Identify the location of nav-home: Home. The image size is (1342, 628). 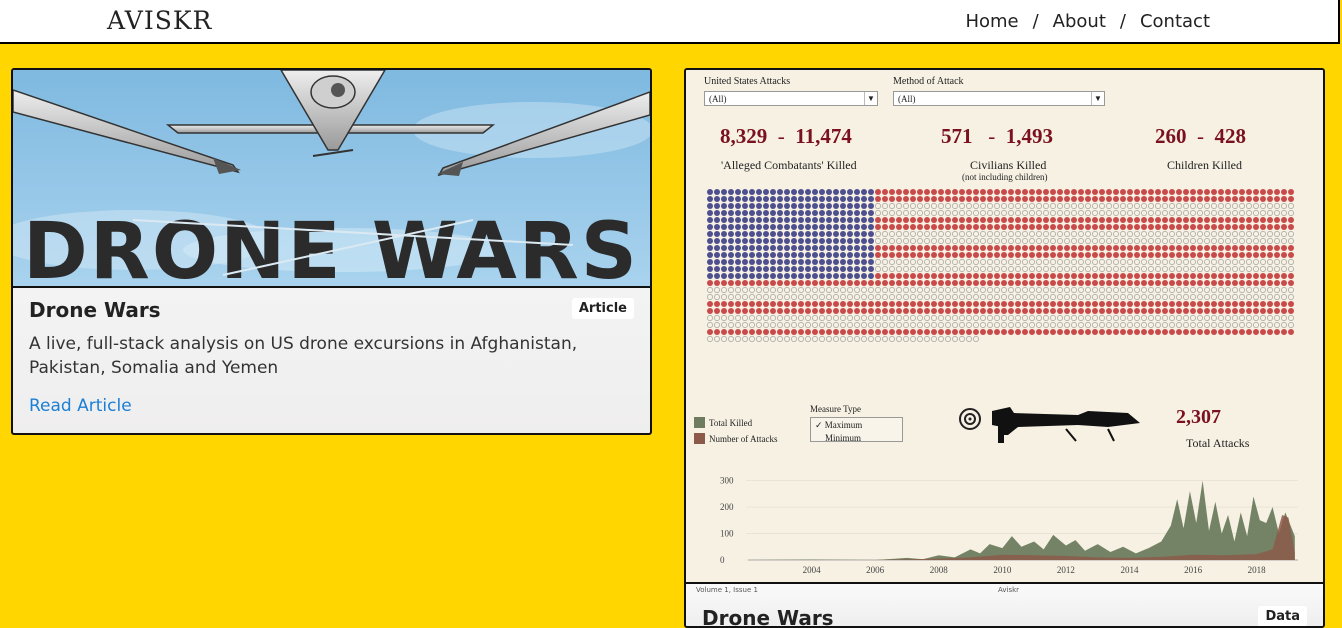
(992, 21).